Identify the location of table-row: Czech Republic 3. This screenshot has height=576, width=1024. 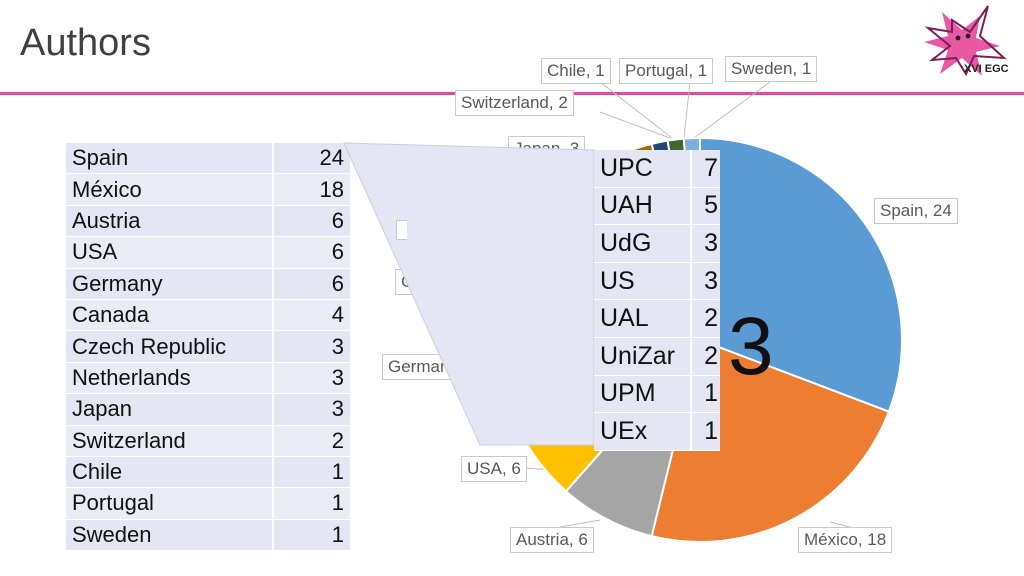
(208, 346).